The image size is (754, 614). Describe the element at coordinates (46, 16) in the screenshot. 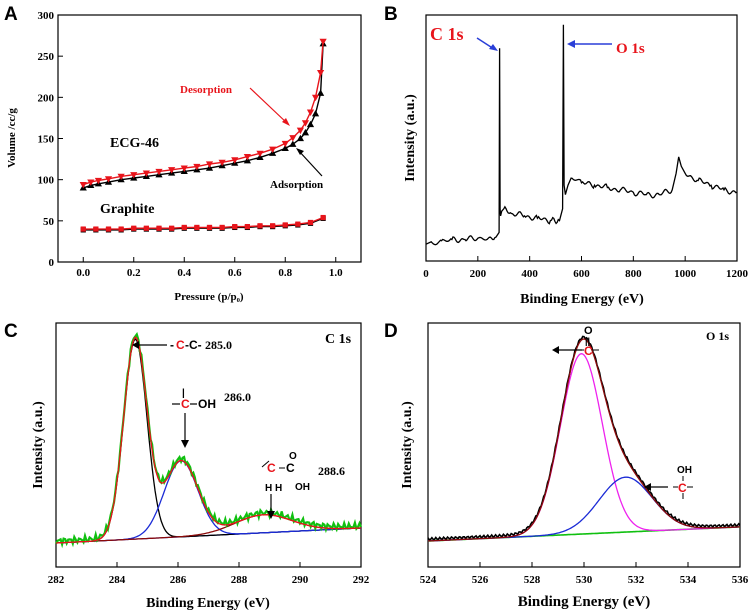

I see `y-tick-label-a: 300` at that location.